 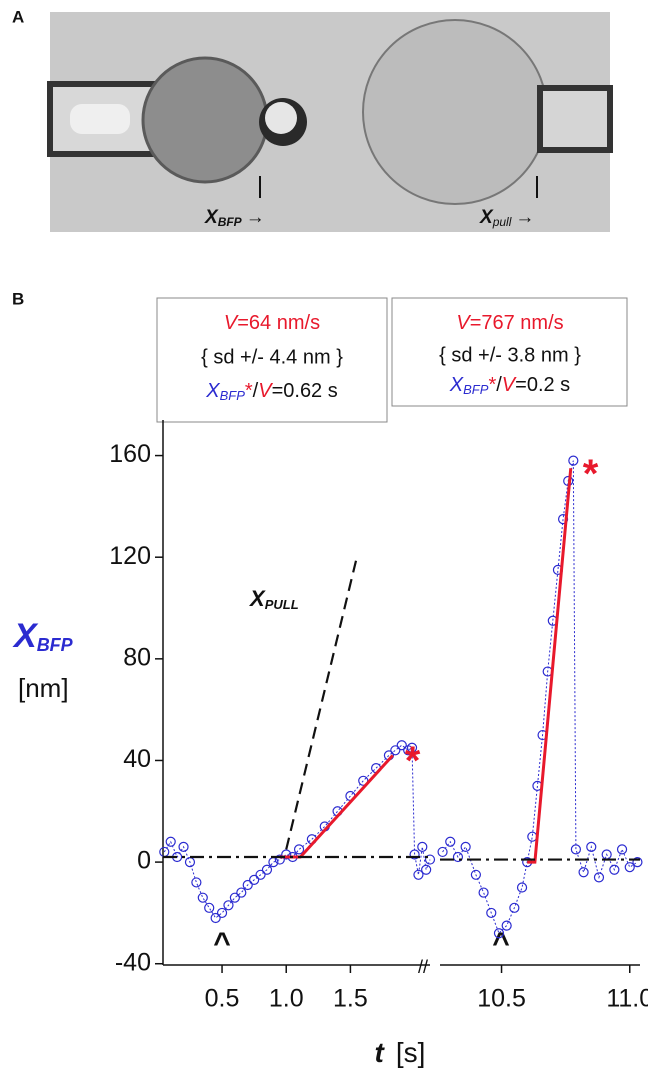 I want to click on svg-text: { sd +/- 3.8 nm }, so click(x=510, y=355).